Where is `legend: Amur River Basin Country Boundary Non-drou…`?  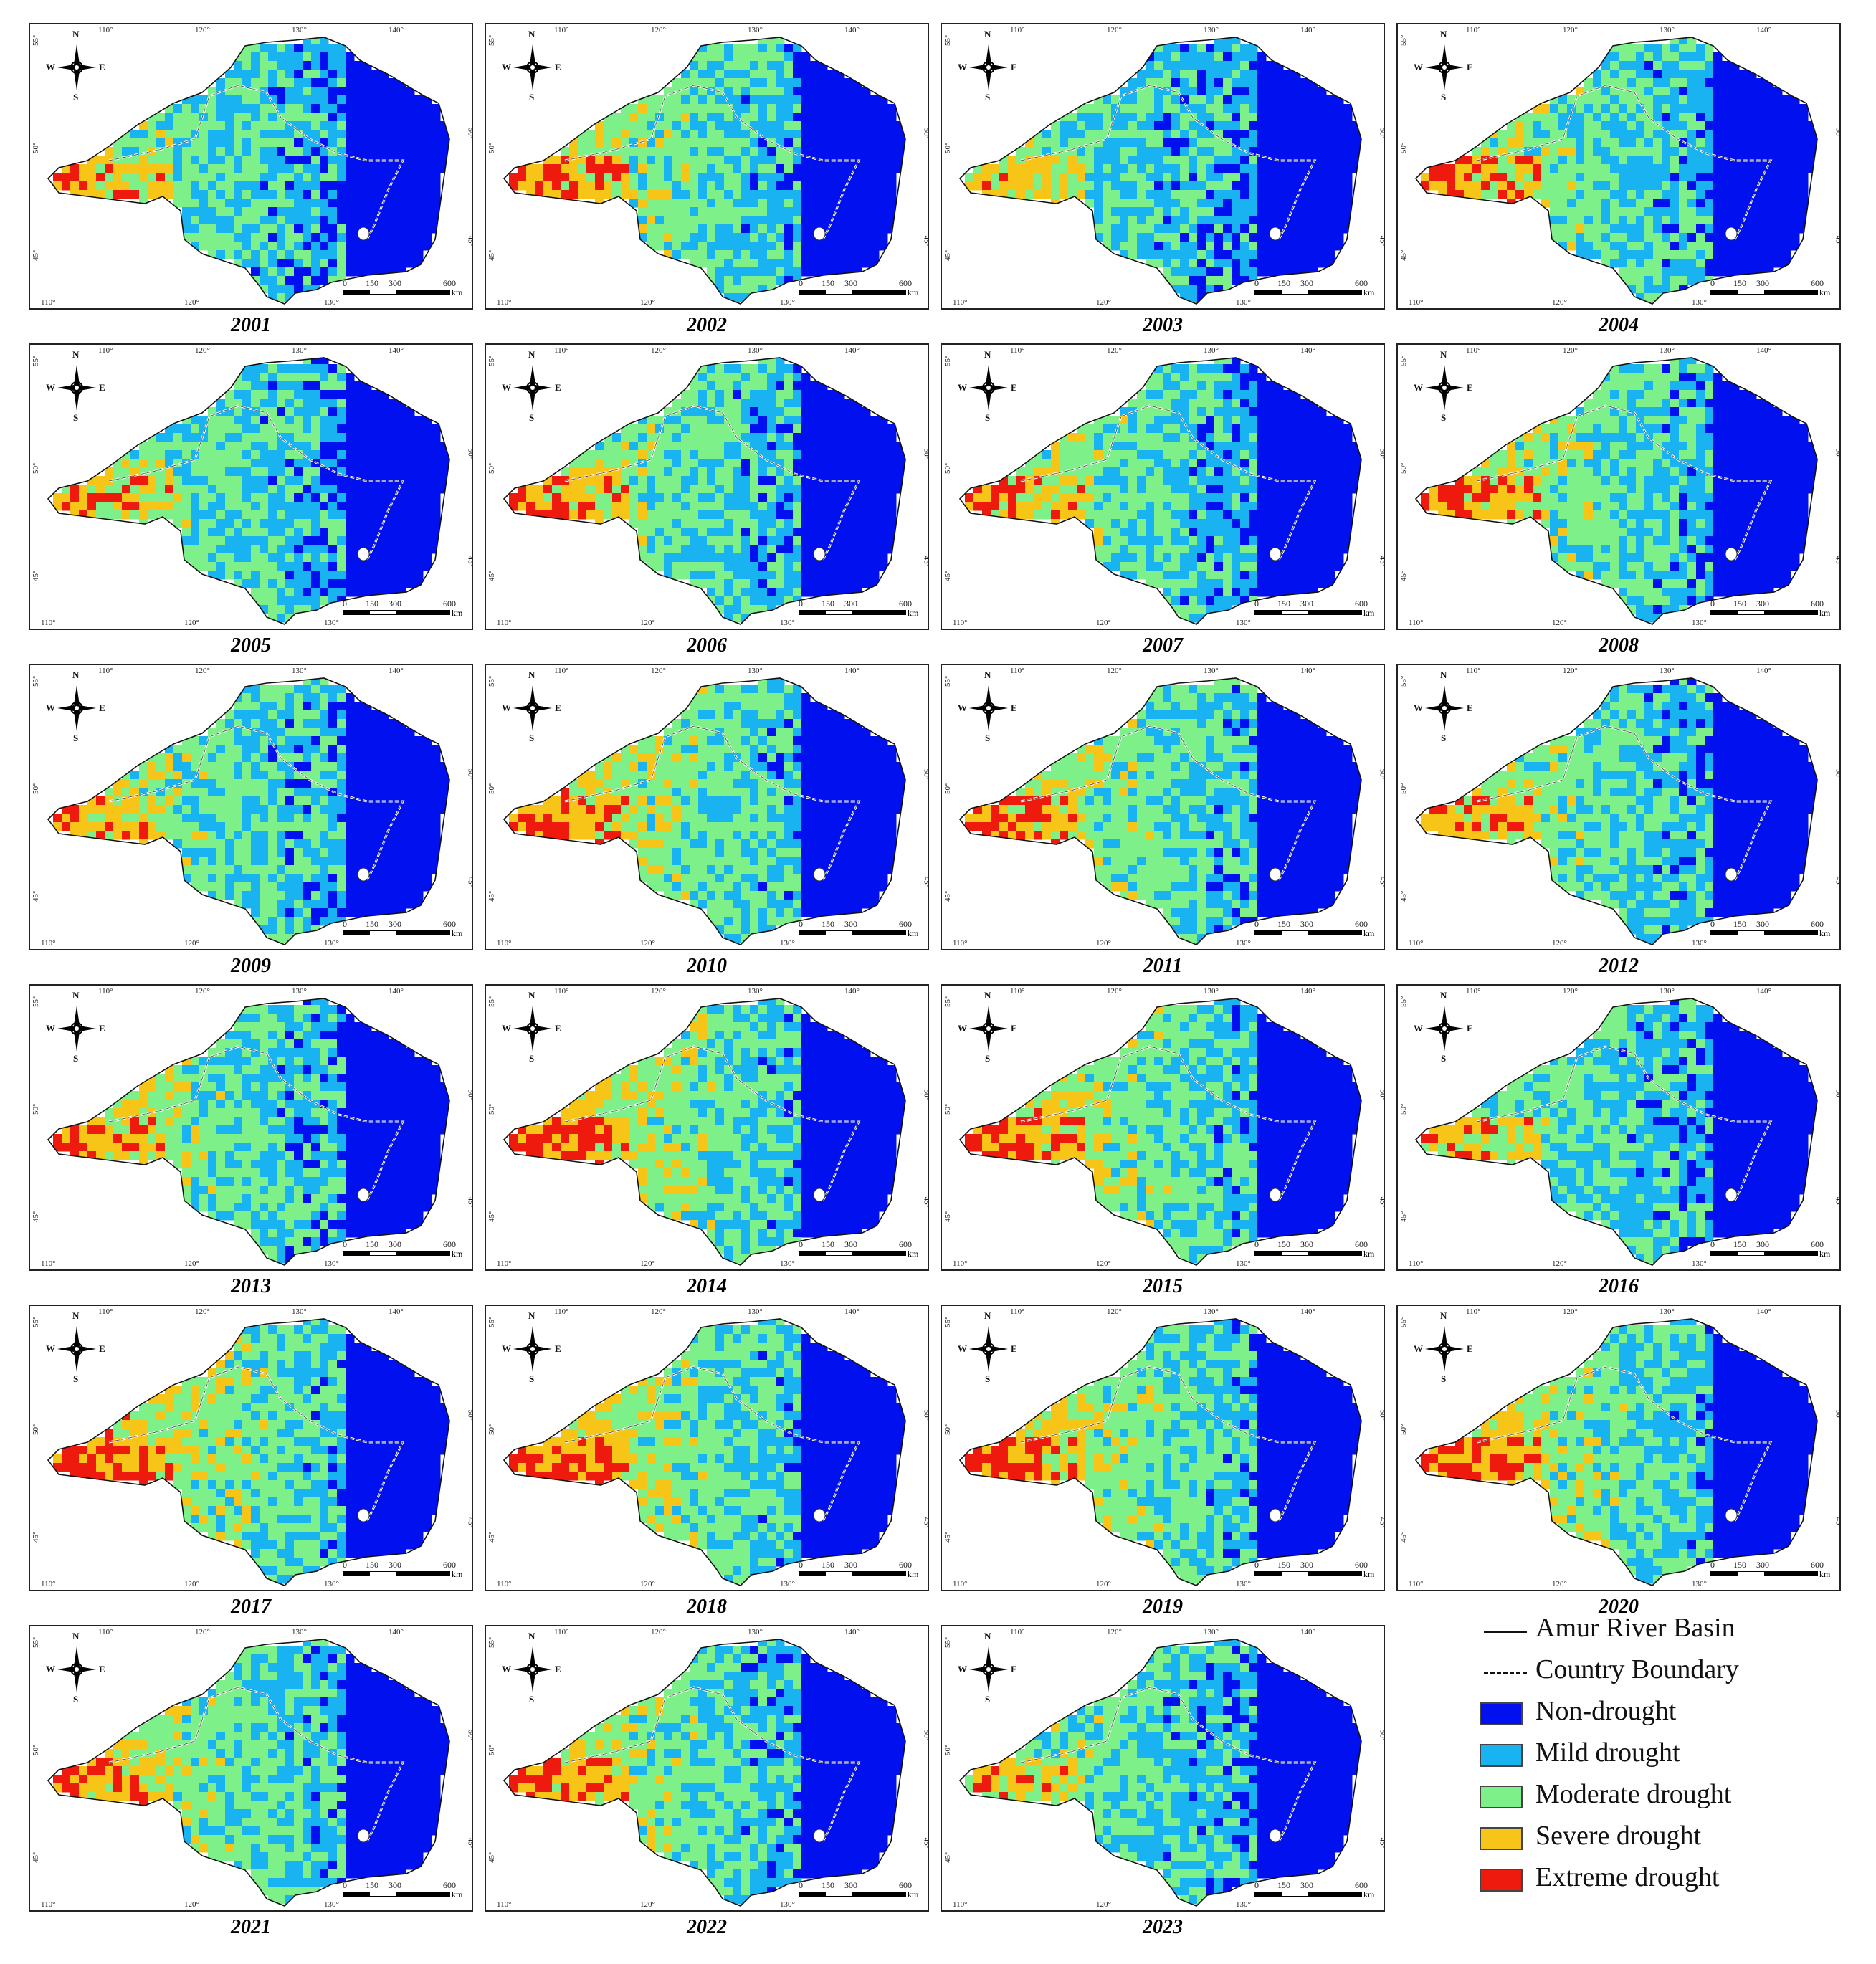
legend: Amur River Basin Country Boundary Non-drou… is located at coordinates (1670, 1765).